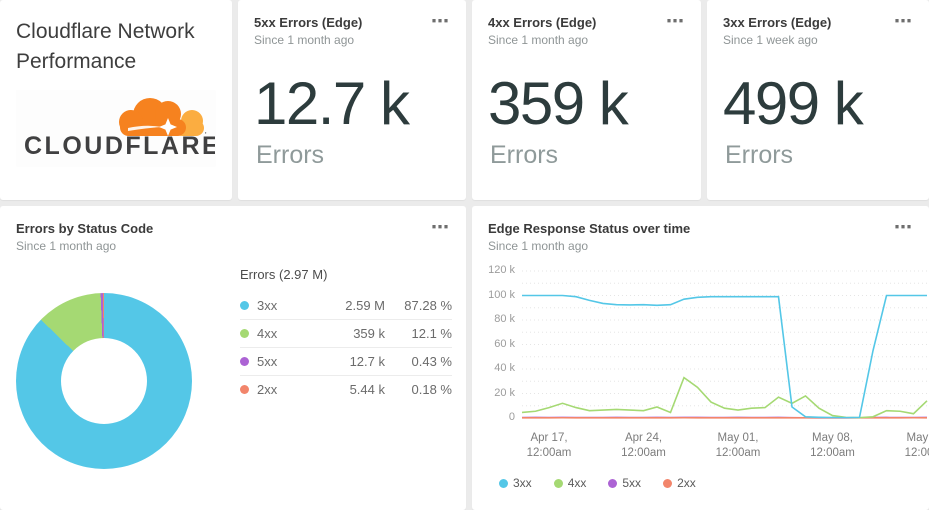 The image size is (929, 510). Describe the element at coordinates (105, 46) in the screenshot. I see `dashboard-title: Cloudflare Network Performance` at that location.